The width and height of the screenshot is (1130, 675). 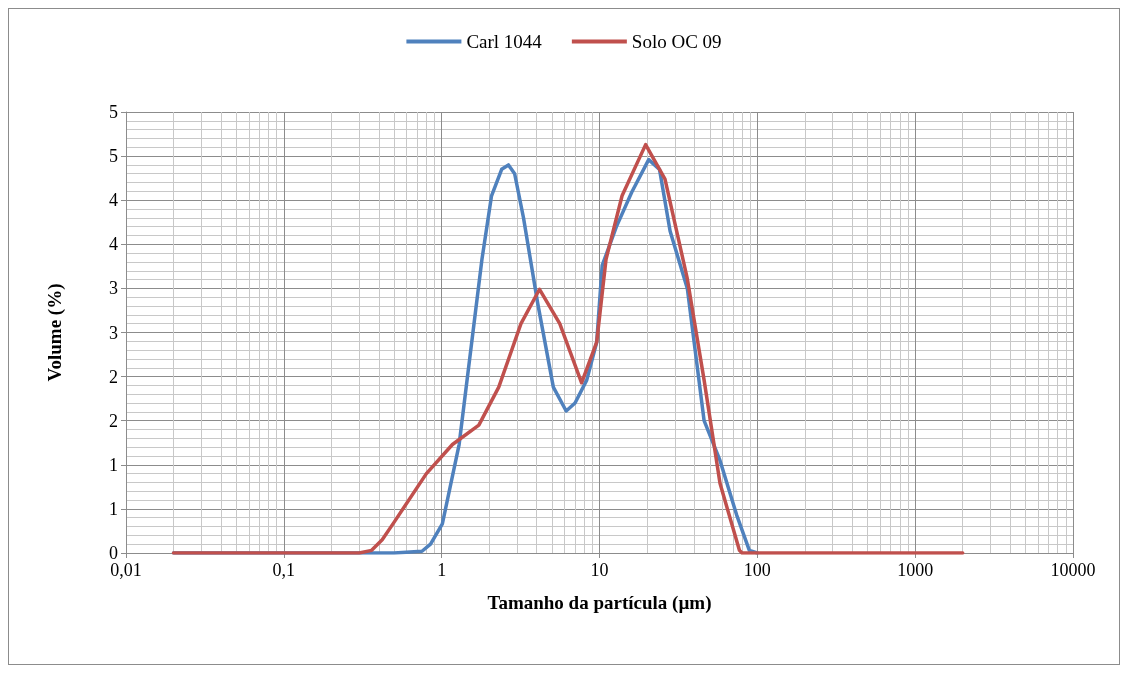 I want to click on x-tick-label: 10, so click(x=599, y=570).